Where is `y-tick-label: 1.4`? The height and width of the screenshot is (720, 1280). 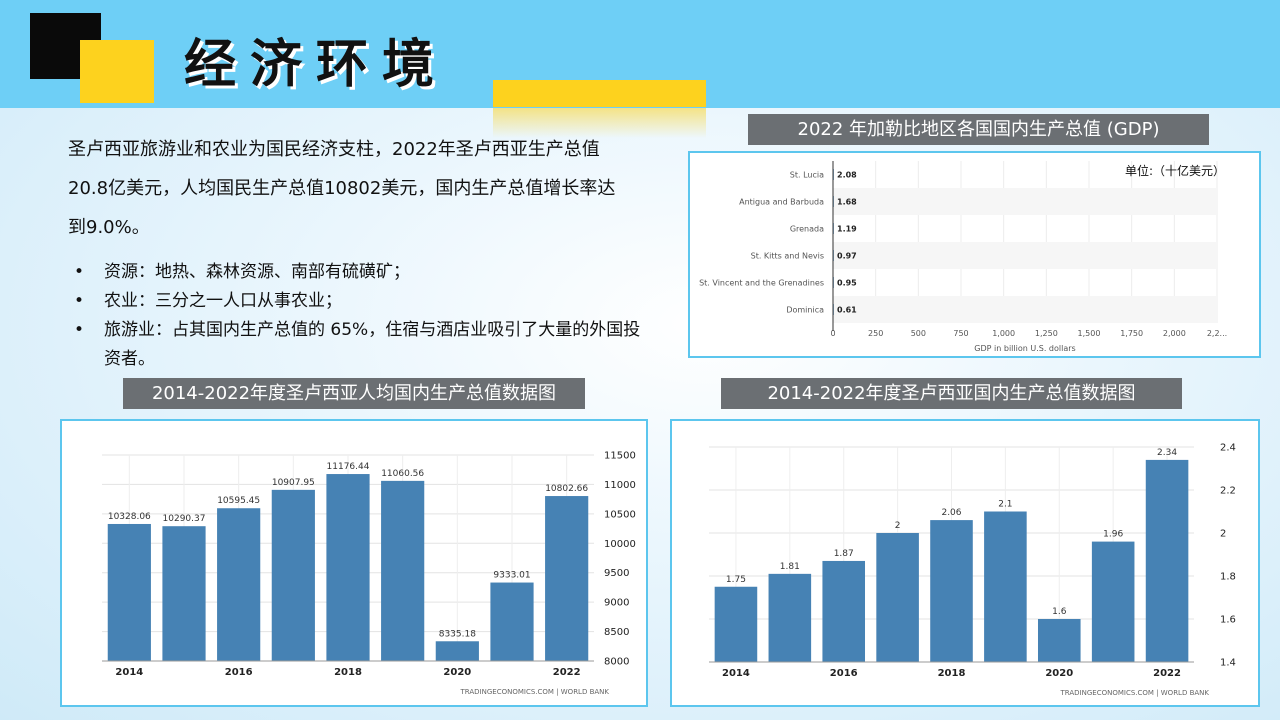
y-tick-label: 1.4 is located at coordinates (1228, 663).